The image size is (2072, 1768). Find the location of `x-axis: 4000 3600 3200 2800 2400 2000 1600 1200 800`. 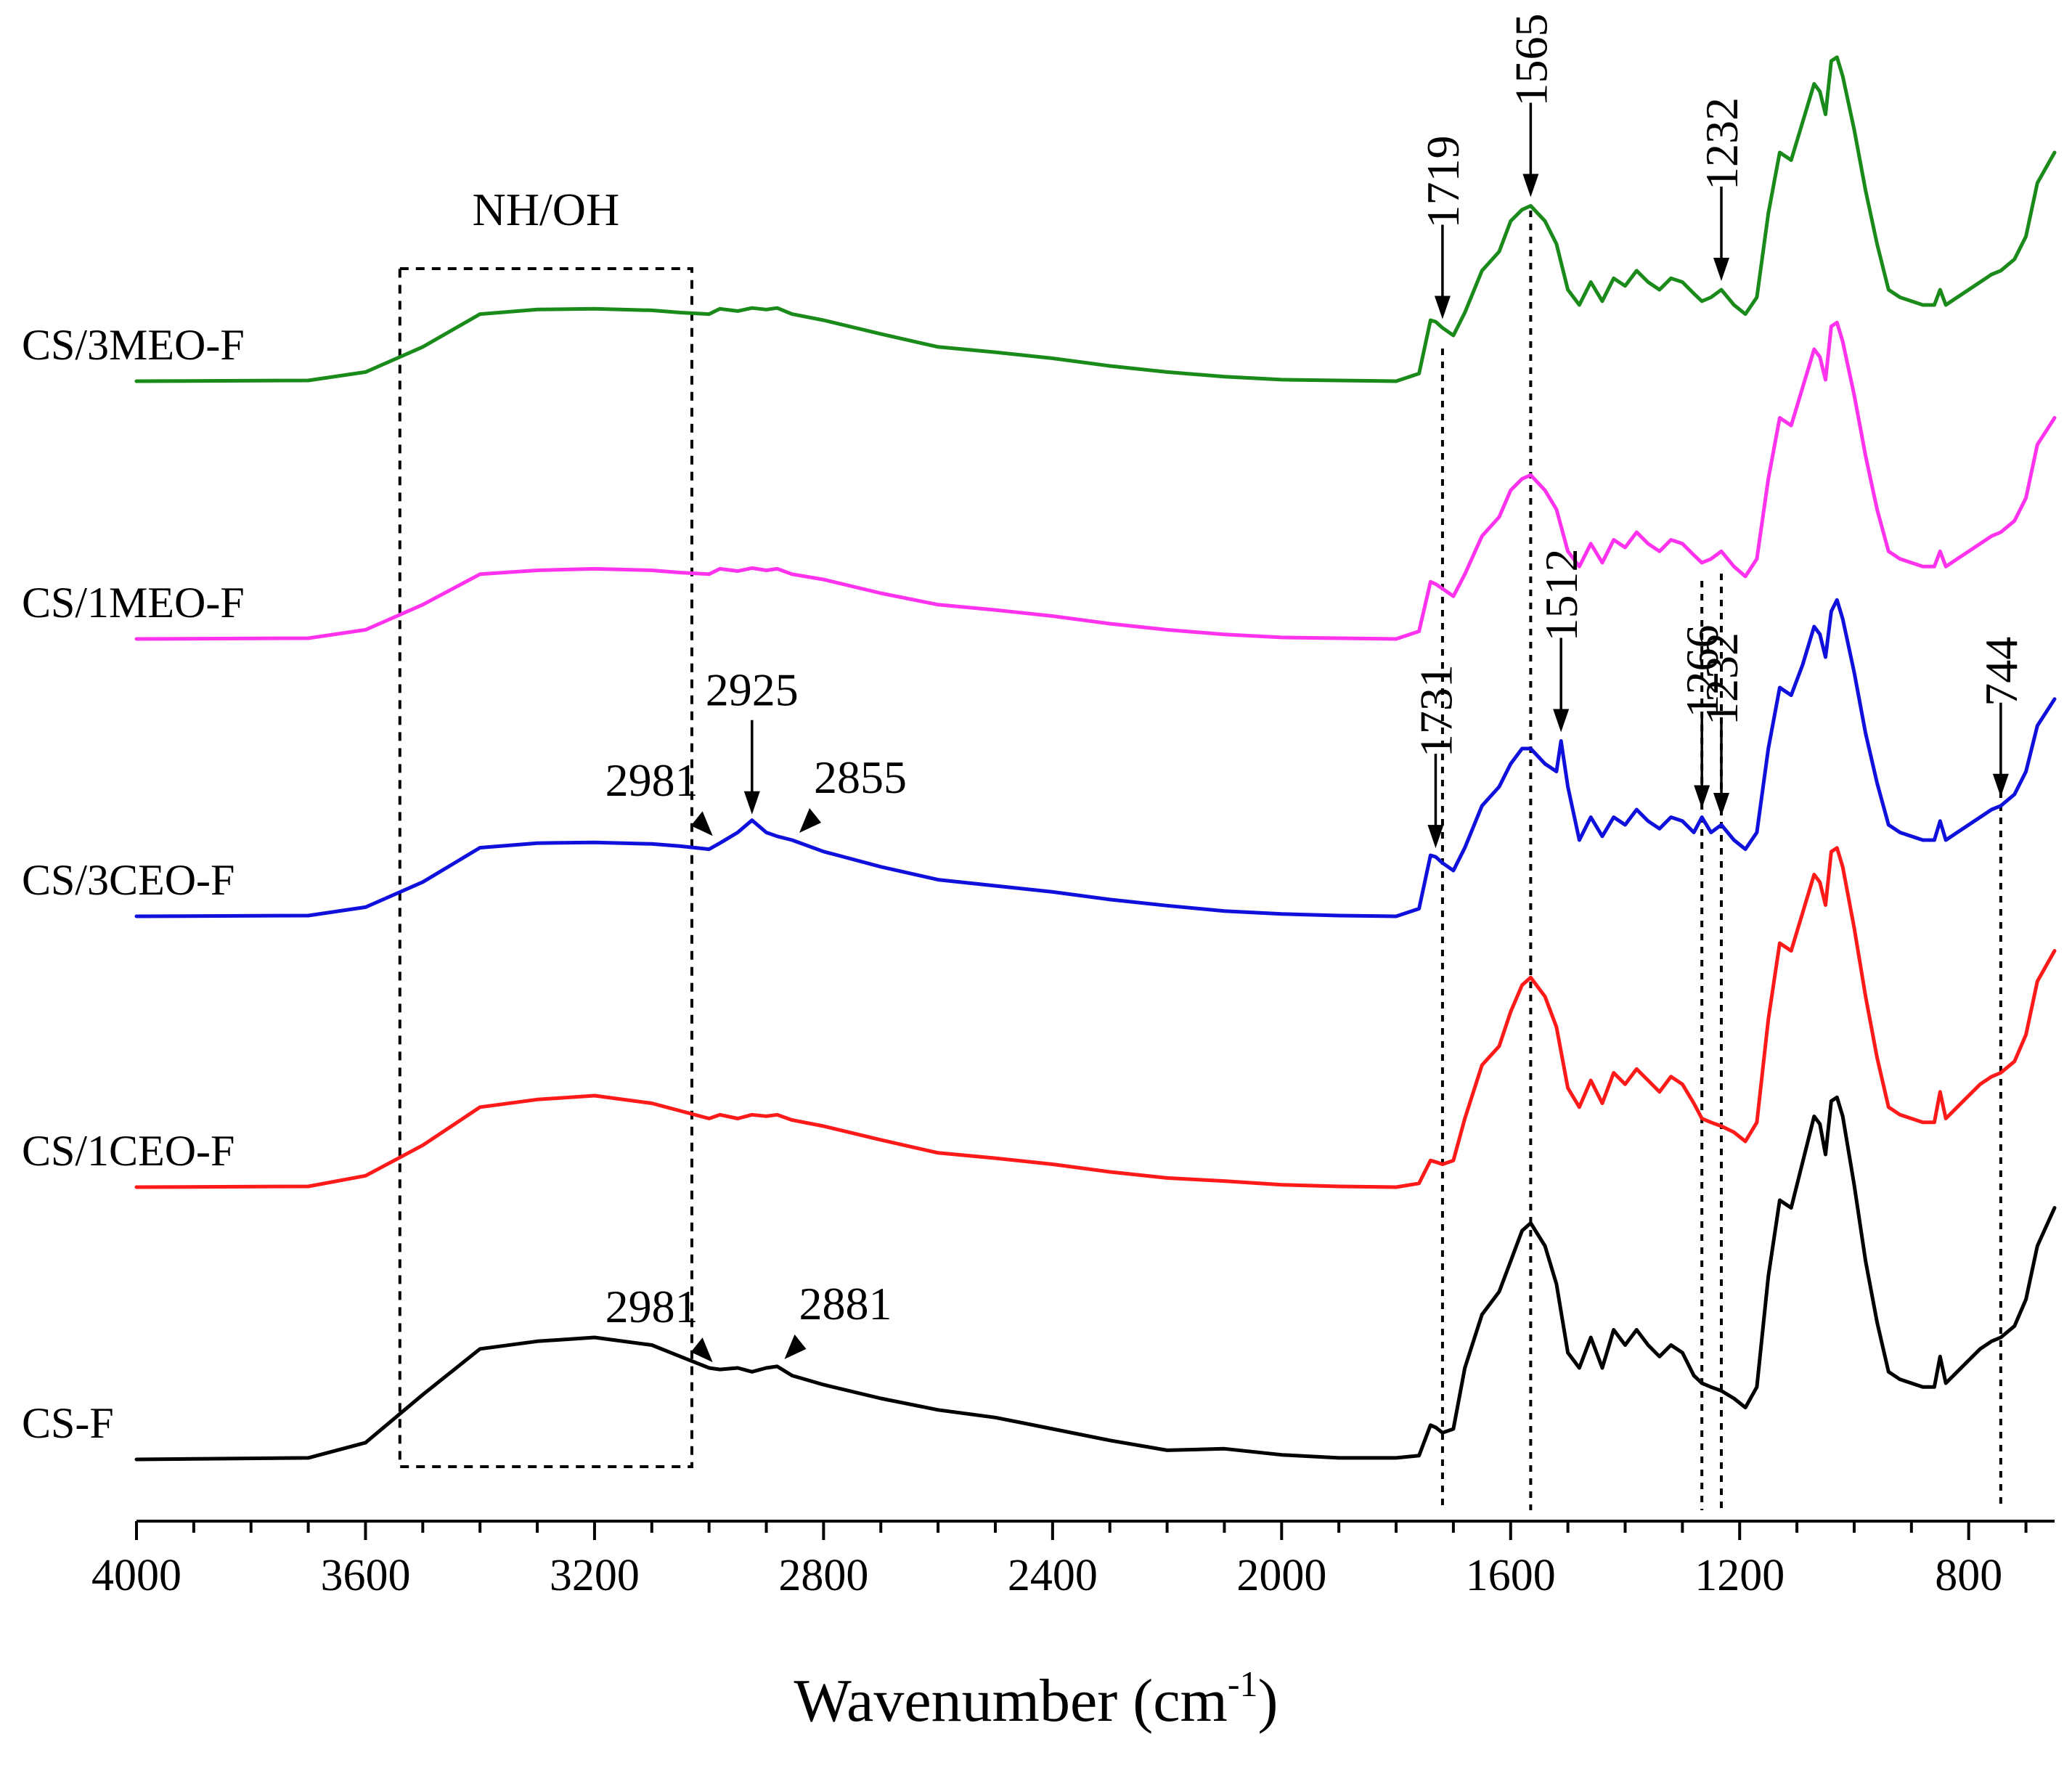

x-axis: 4000 3600 3200 2800 2400 2000 1600 1200 800 is located at coordinates (1073, 1560).